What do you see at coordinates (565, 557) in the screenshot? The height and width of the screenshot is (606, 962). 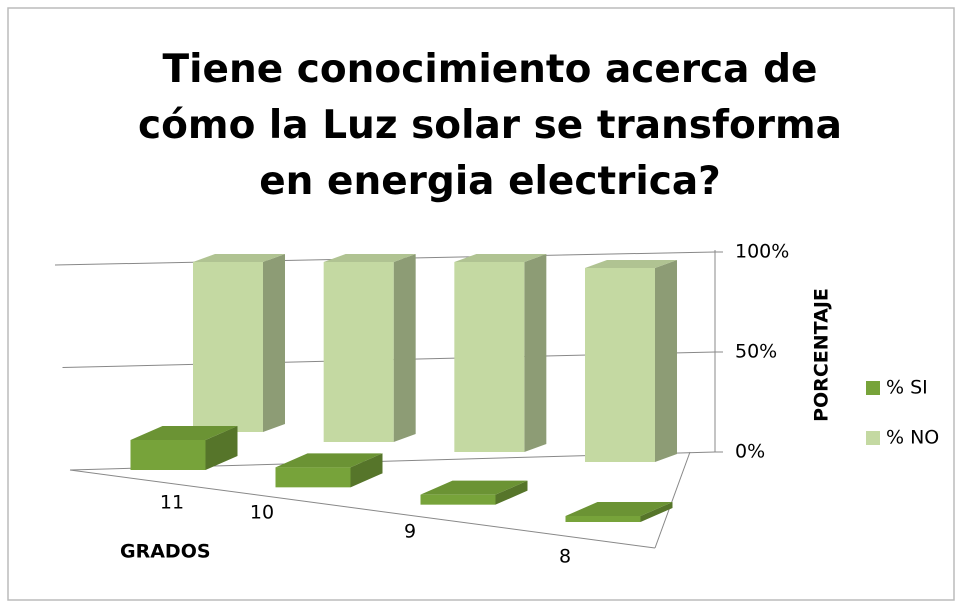 I see `x-tick-label: 8` at bounding box center [565, 557].